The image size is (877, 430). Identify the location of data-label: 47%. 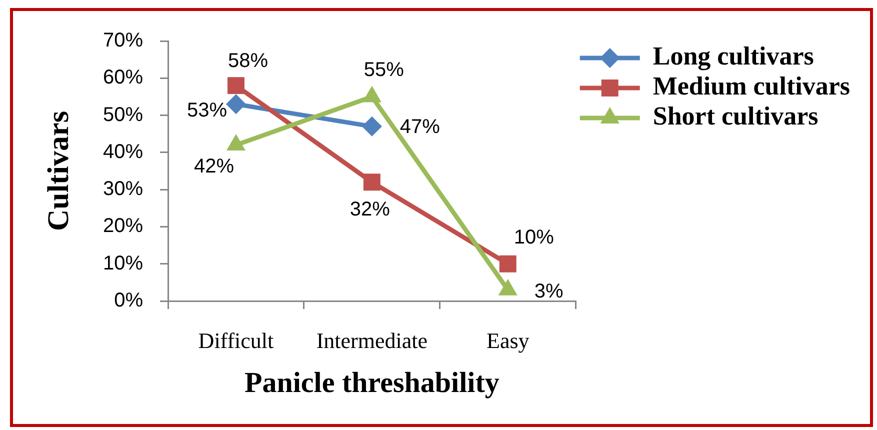
(420, 127).